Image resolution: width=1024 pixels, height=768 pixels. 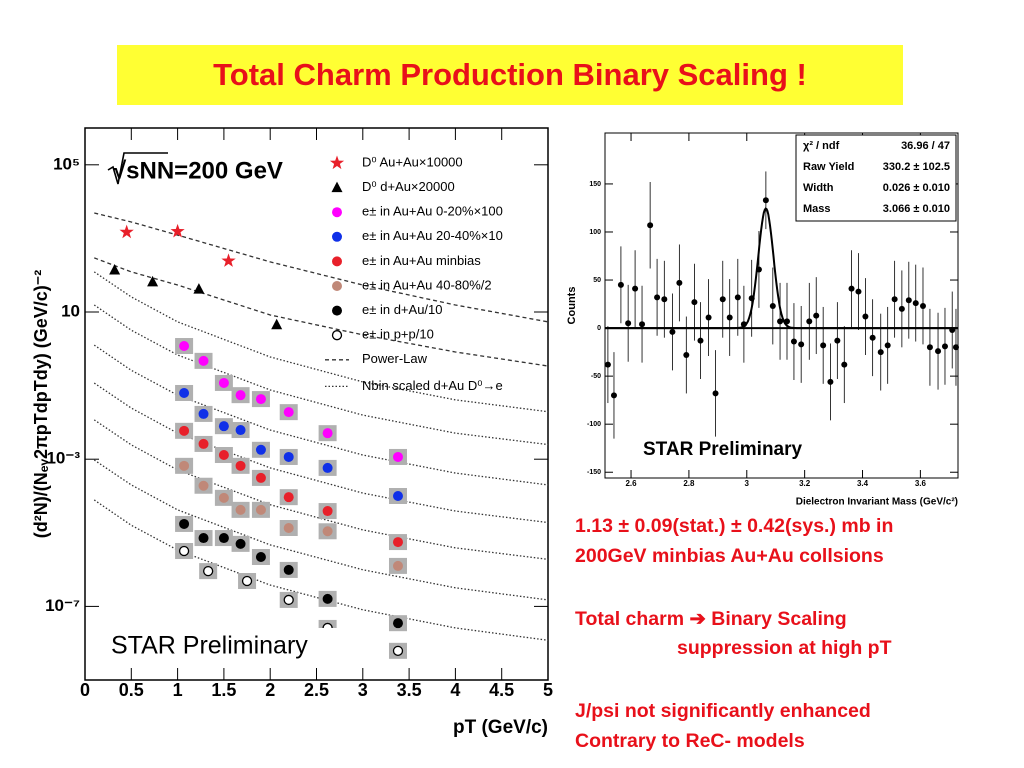 I want to click on stats-value: 0.026 ± 0.010, so click(x=916, y=188).